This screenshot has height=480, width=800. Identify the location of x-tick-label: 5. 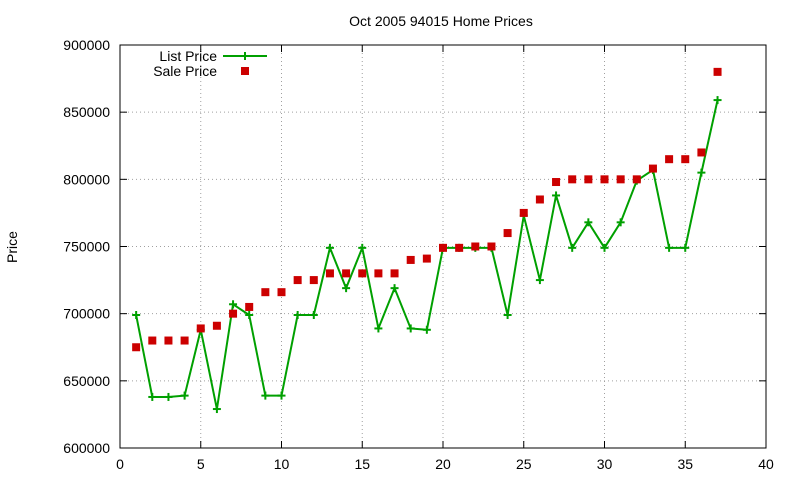
(201, 464).